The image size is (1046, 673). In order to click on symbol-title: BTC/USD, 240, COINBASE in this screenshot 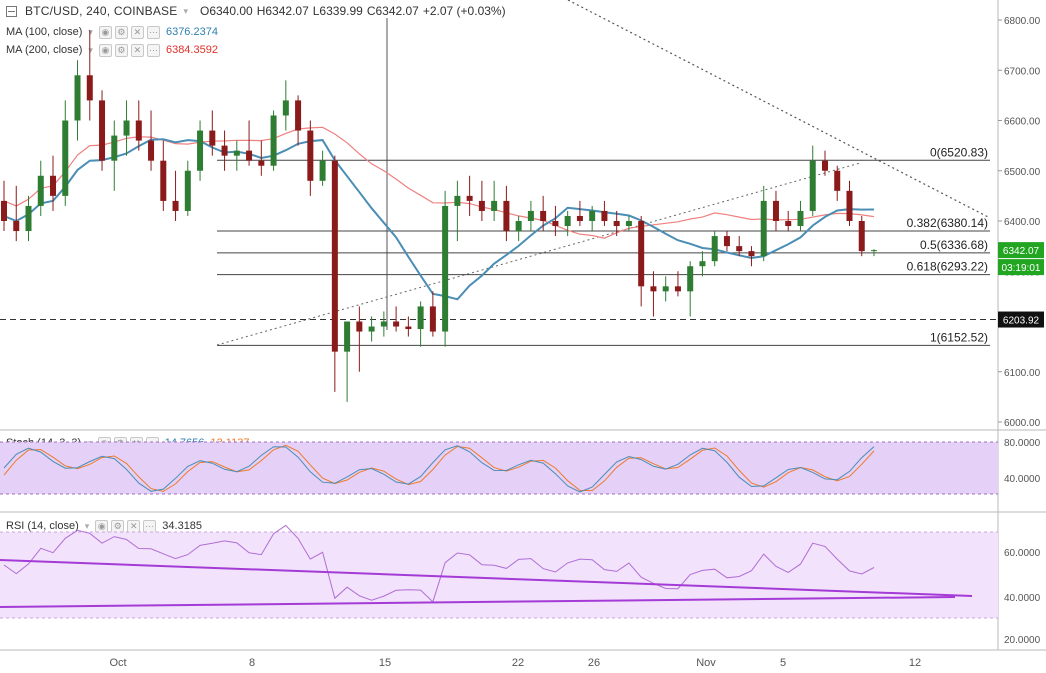, I will do `click(101, 11)`.